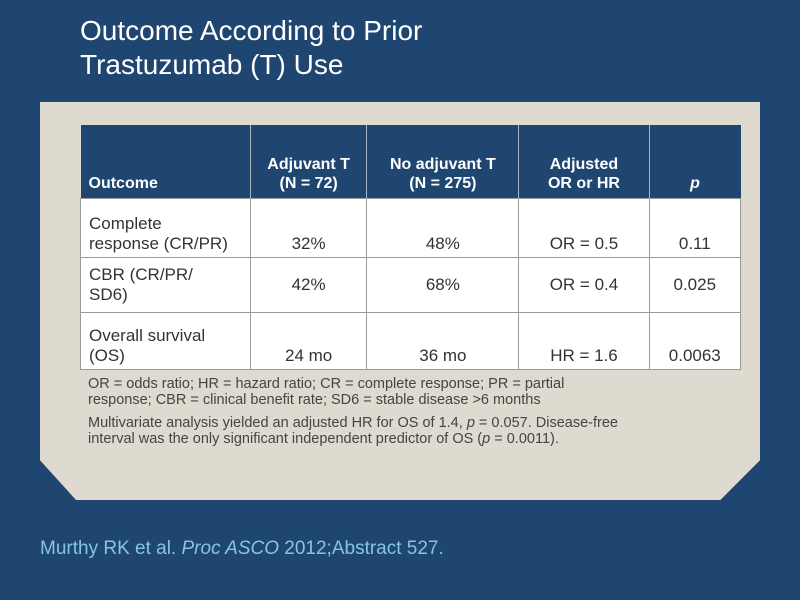 The image size is (800, 600). What do you see at coordinates (695, 341) in the screenshot?
I see `cell-p: 0.0063` at bounding box center [695, 341].